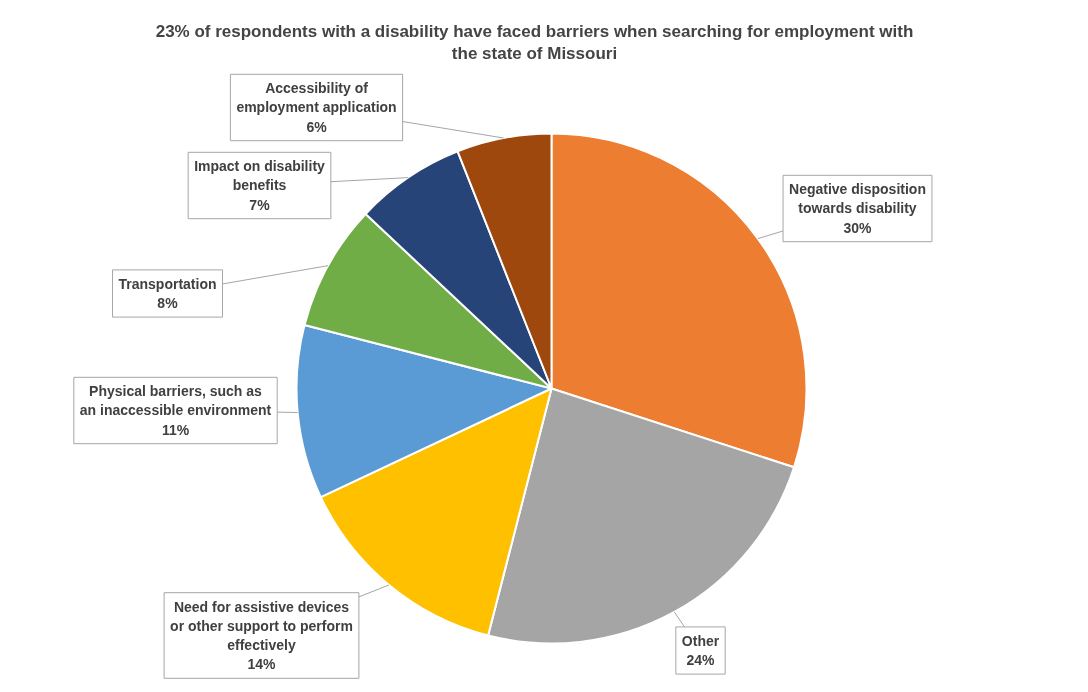 This screenshot has width=1088, height=692. I want to click on data-label: 30%, so click(858, 227).